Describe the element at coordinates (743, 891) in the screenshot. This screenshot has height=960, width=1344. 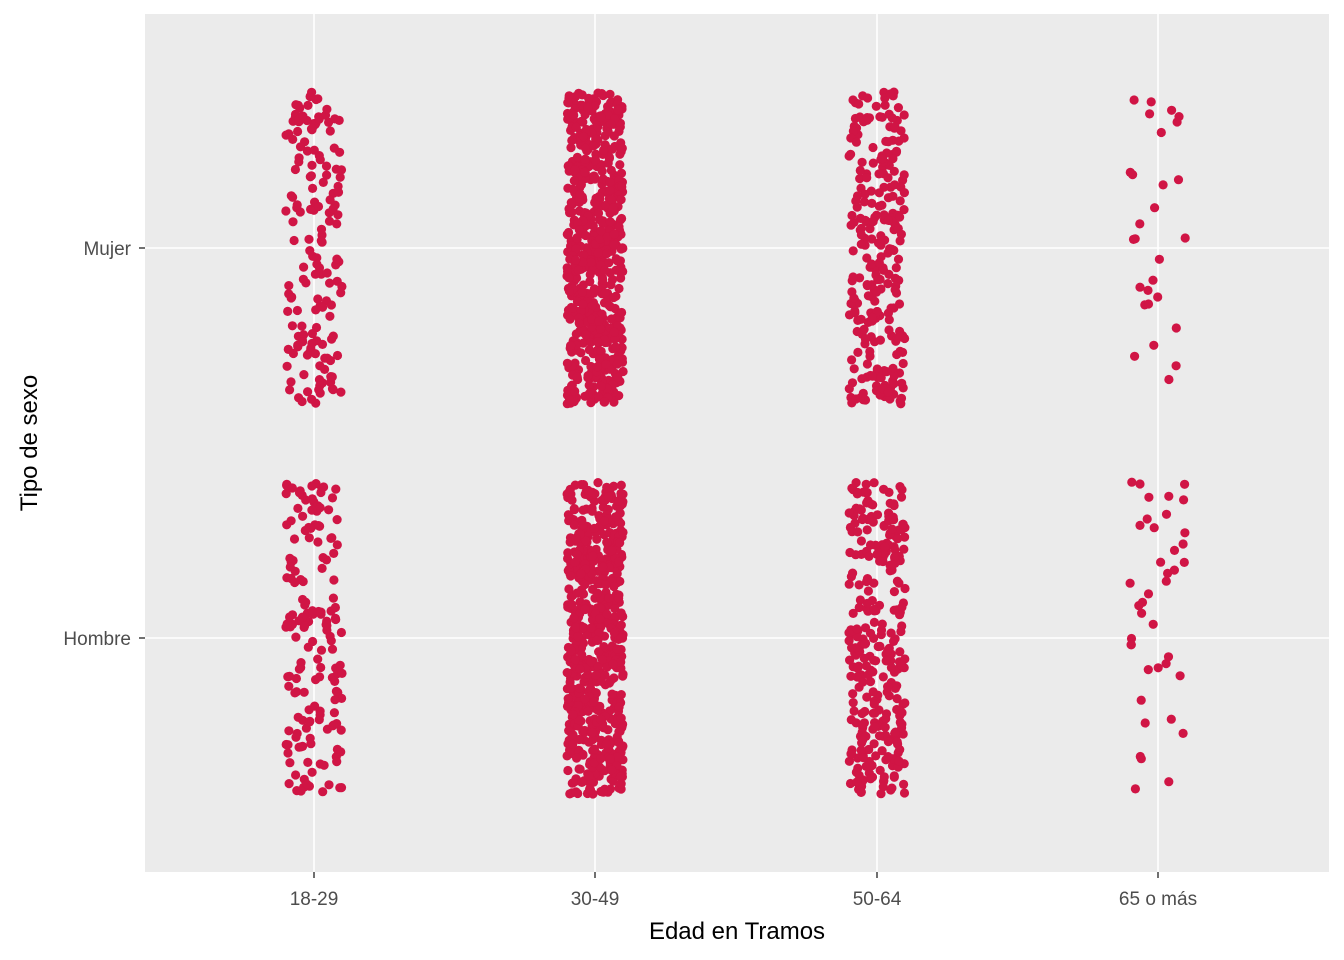
I see `x-axis: 18-29 30-49 50-64 65 o más` at that location.